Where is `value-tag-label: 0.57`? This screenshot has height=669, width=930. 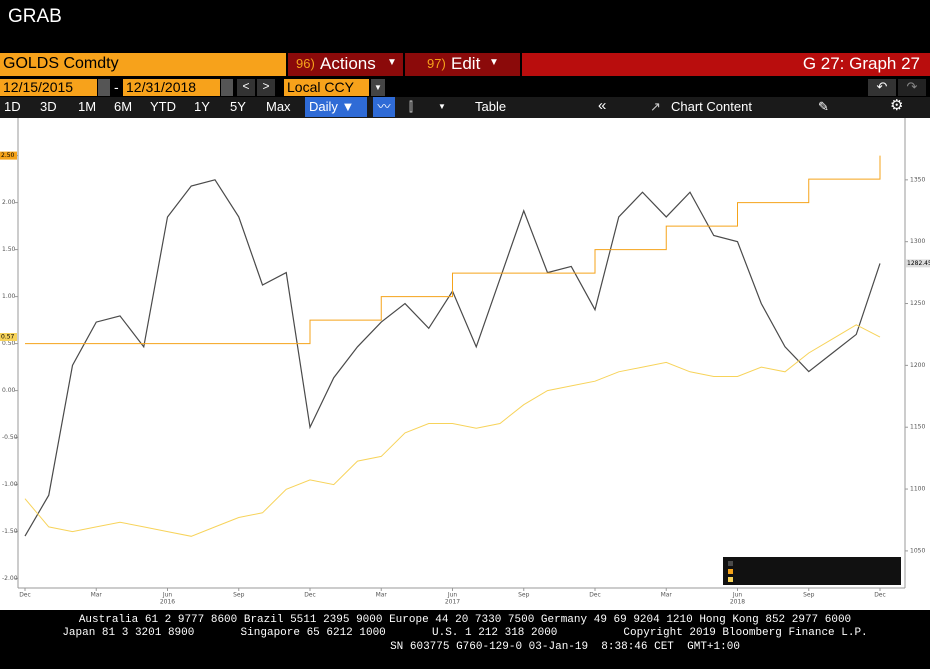
value-tag-label: 0.57 is located at coordinates (8, 337).